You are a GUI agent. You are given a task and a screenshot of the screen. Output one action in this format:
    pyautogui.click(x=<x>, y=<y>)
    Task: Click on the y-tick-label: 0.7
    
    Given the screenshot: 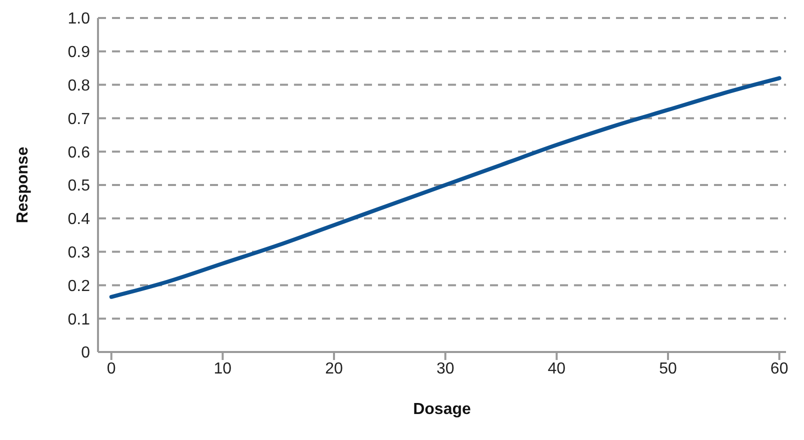 What is the action you would take?
    pyautogui.click(x=79, y=119)
    